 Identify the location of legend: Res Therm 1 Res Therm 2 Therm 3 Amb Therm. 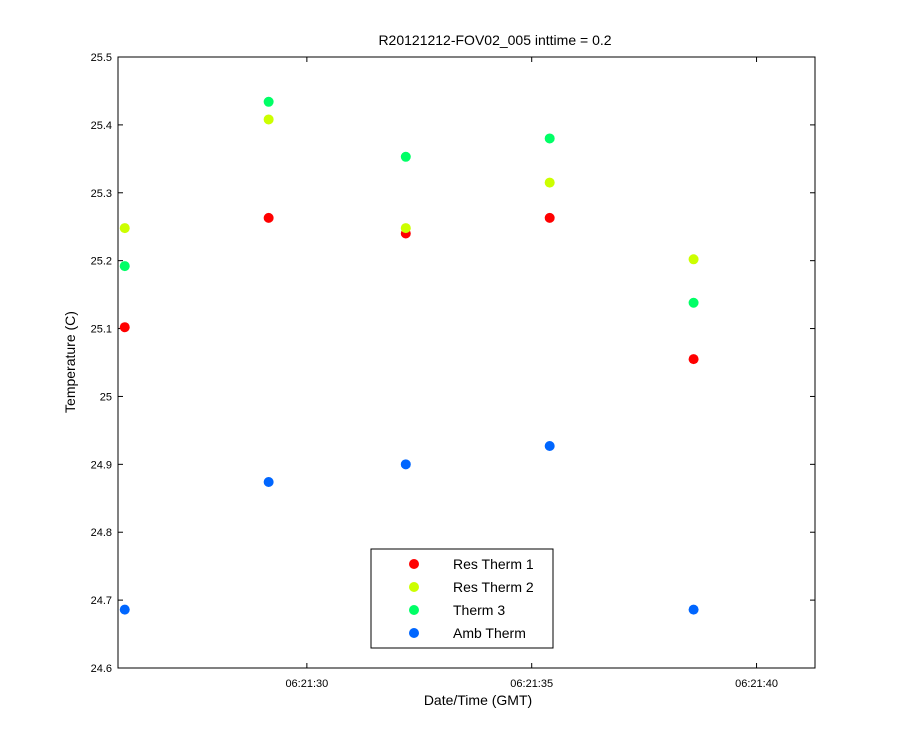
(462, 598).